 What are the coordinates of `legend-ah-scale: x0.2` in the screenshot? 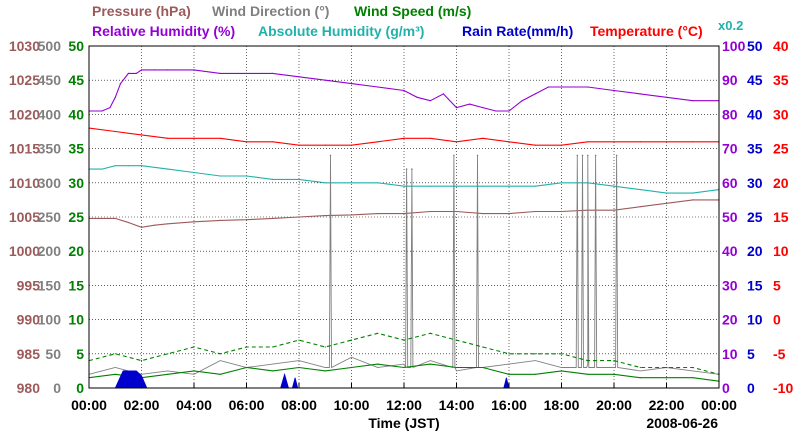 It's located at (730, 25).